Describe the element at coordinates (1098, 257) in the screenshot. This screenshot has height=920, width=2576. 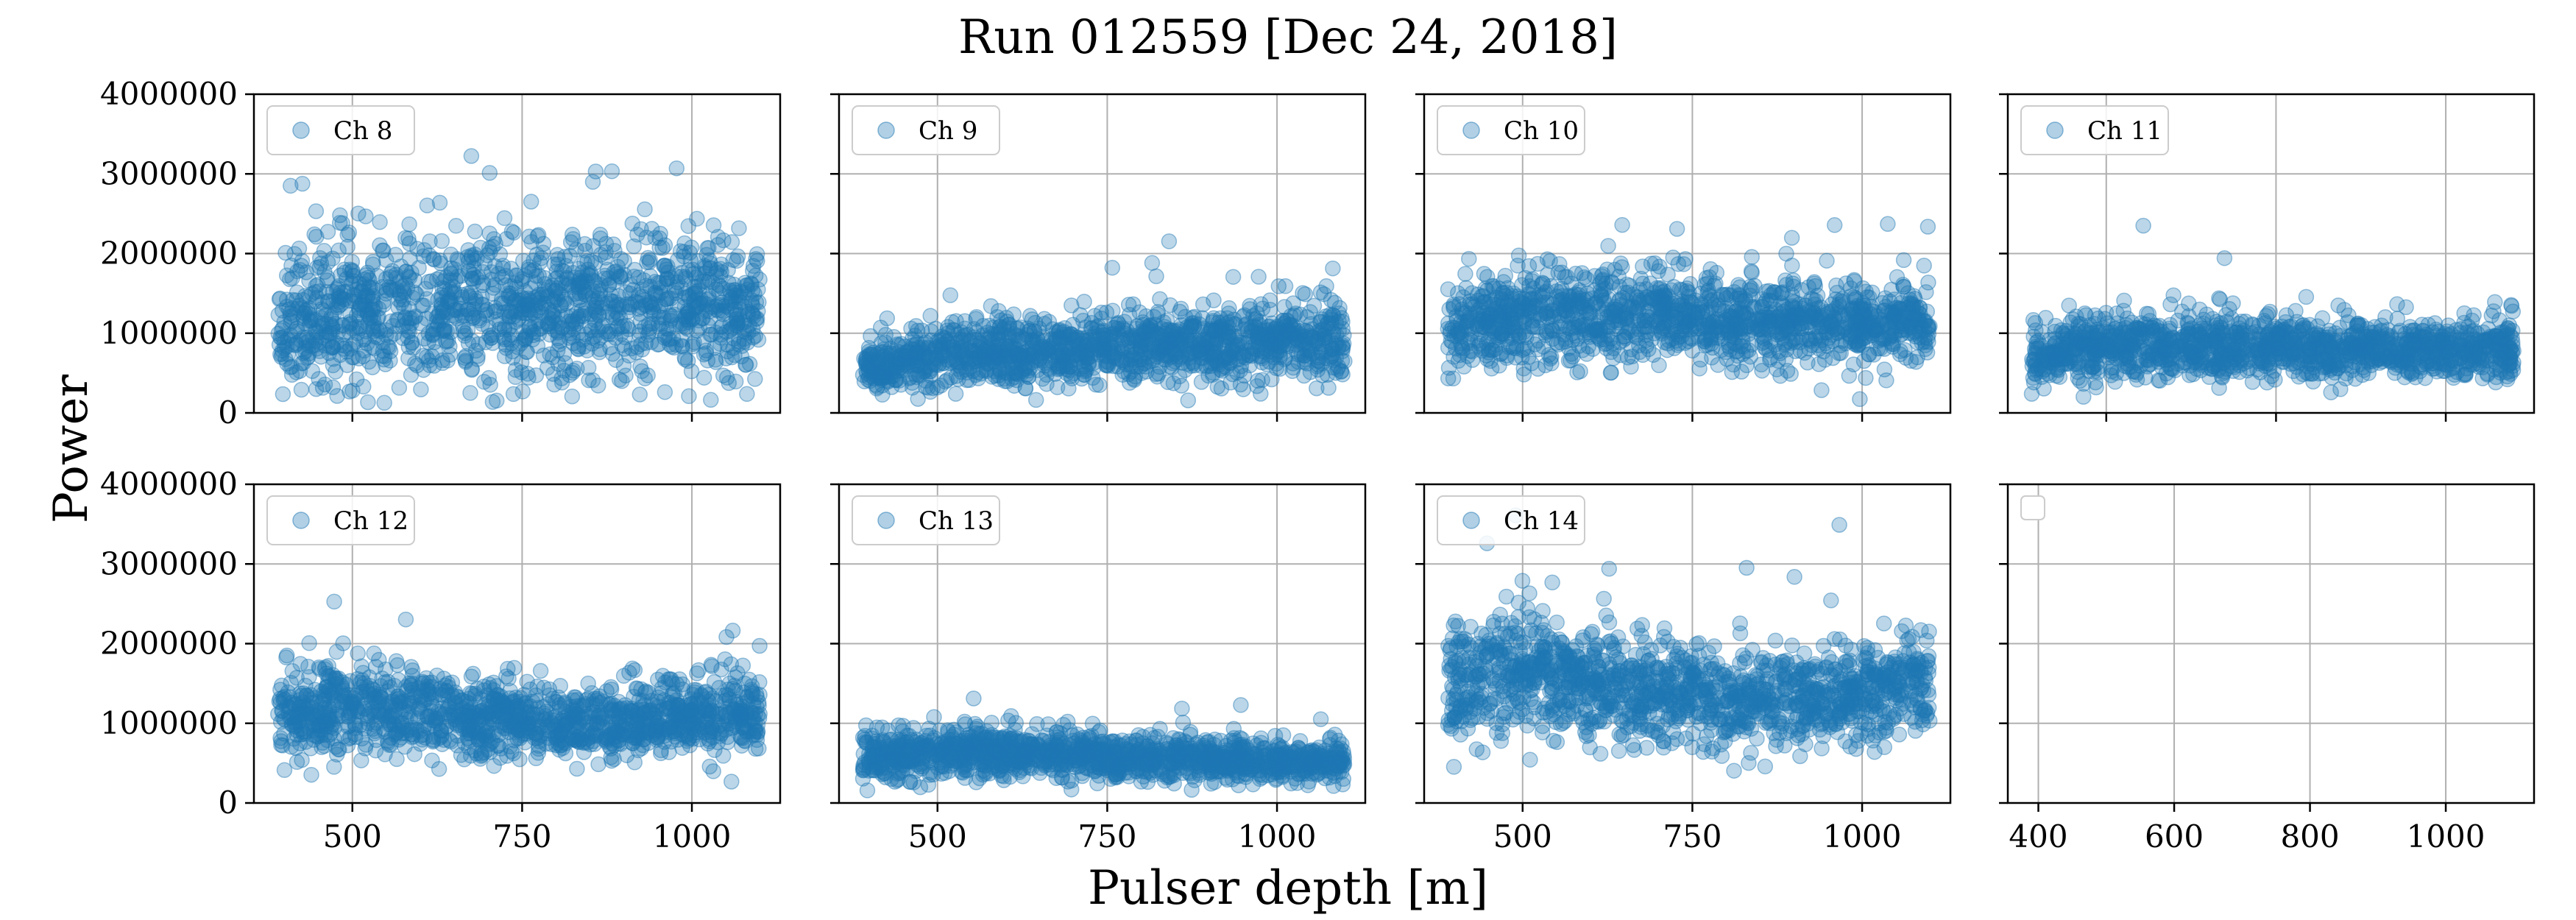
I see `subplot: Ch 9` at that location.